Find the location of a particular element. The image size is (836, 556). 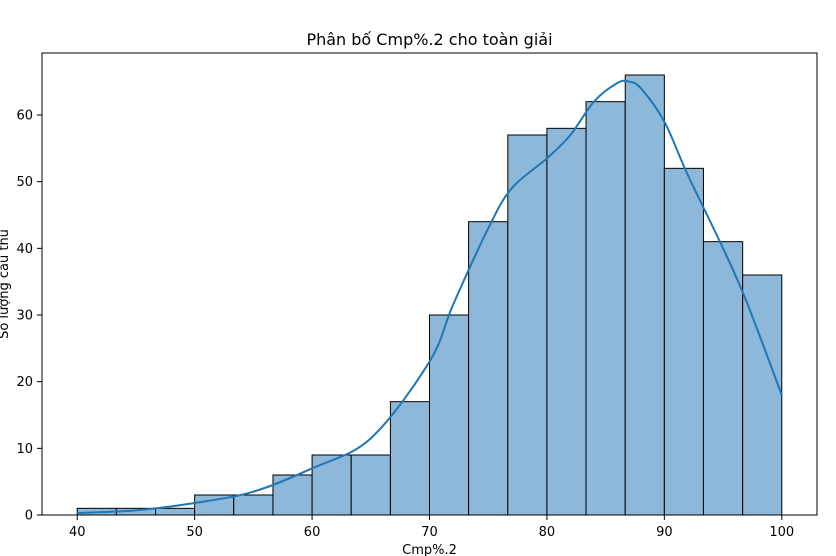

x-tick-label: 50 is located at coordinates (194, 532).